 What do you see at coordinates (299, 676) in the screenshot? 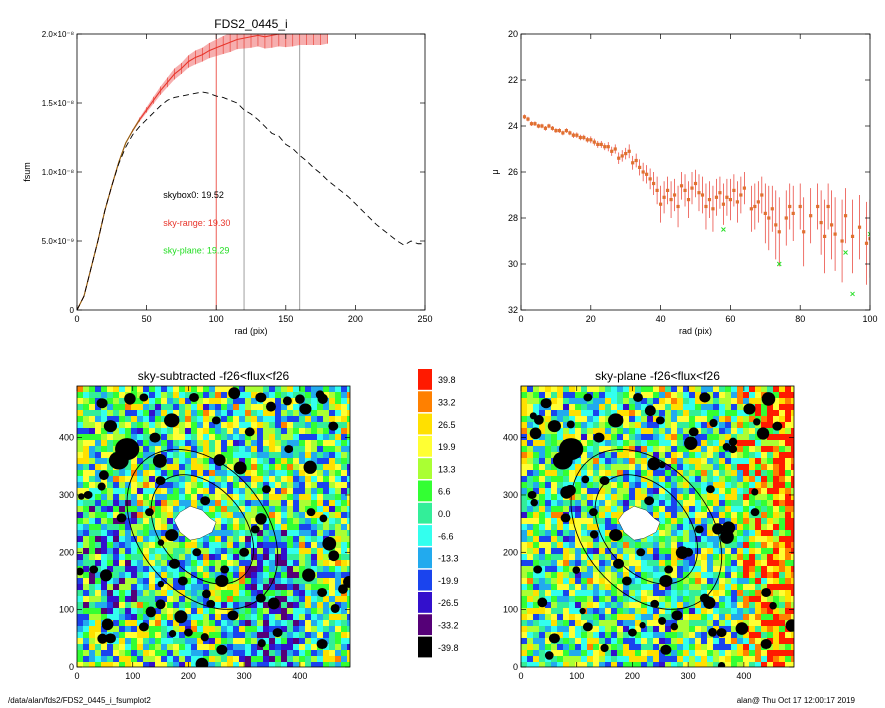
I see `x-tick-label: 400` at bounding box center [299, 676].